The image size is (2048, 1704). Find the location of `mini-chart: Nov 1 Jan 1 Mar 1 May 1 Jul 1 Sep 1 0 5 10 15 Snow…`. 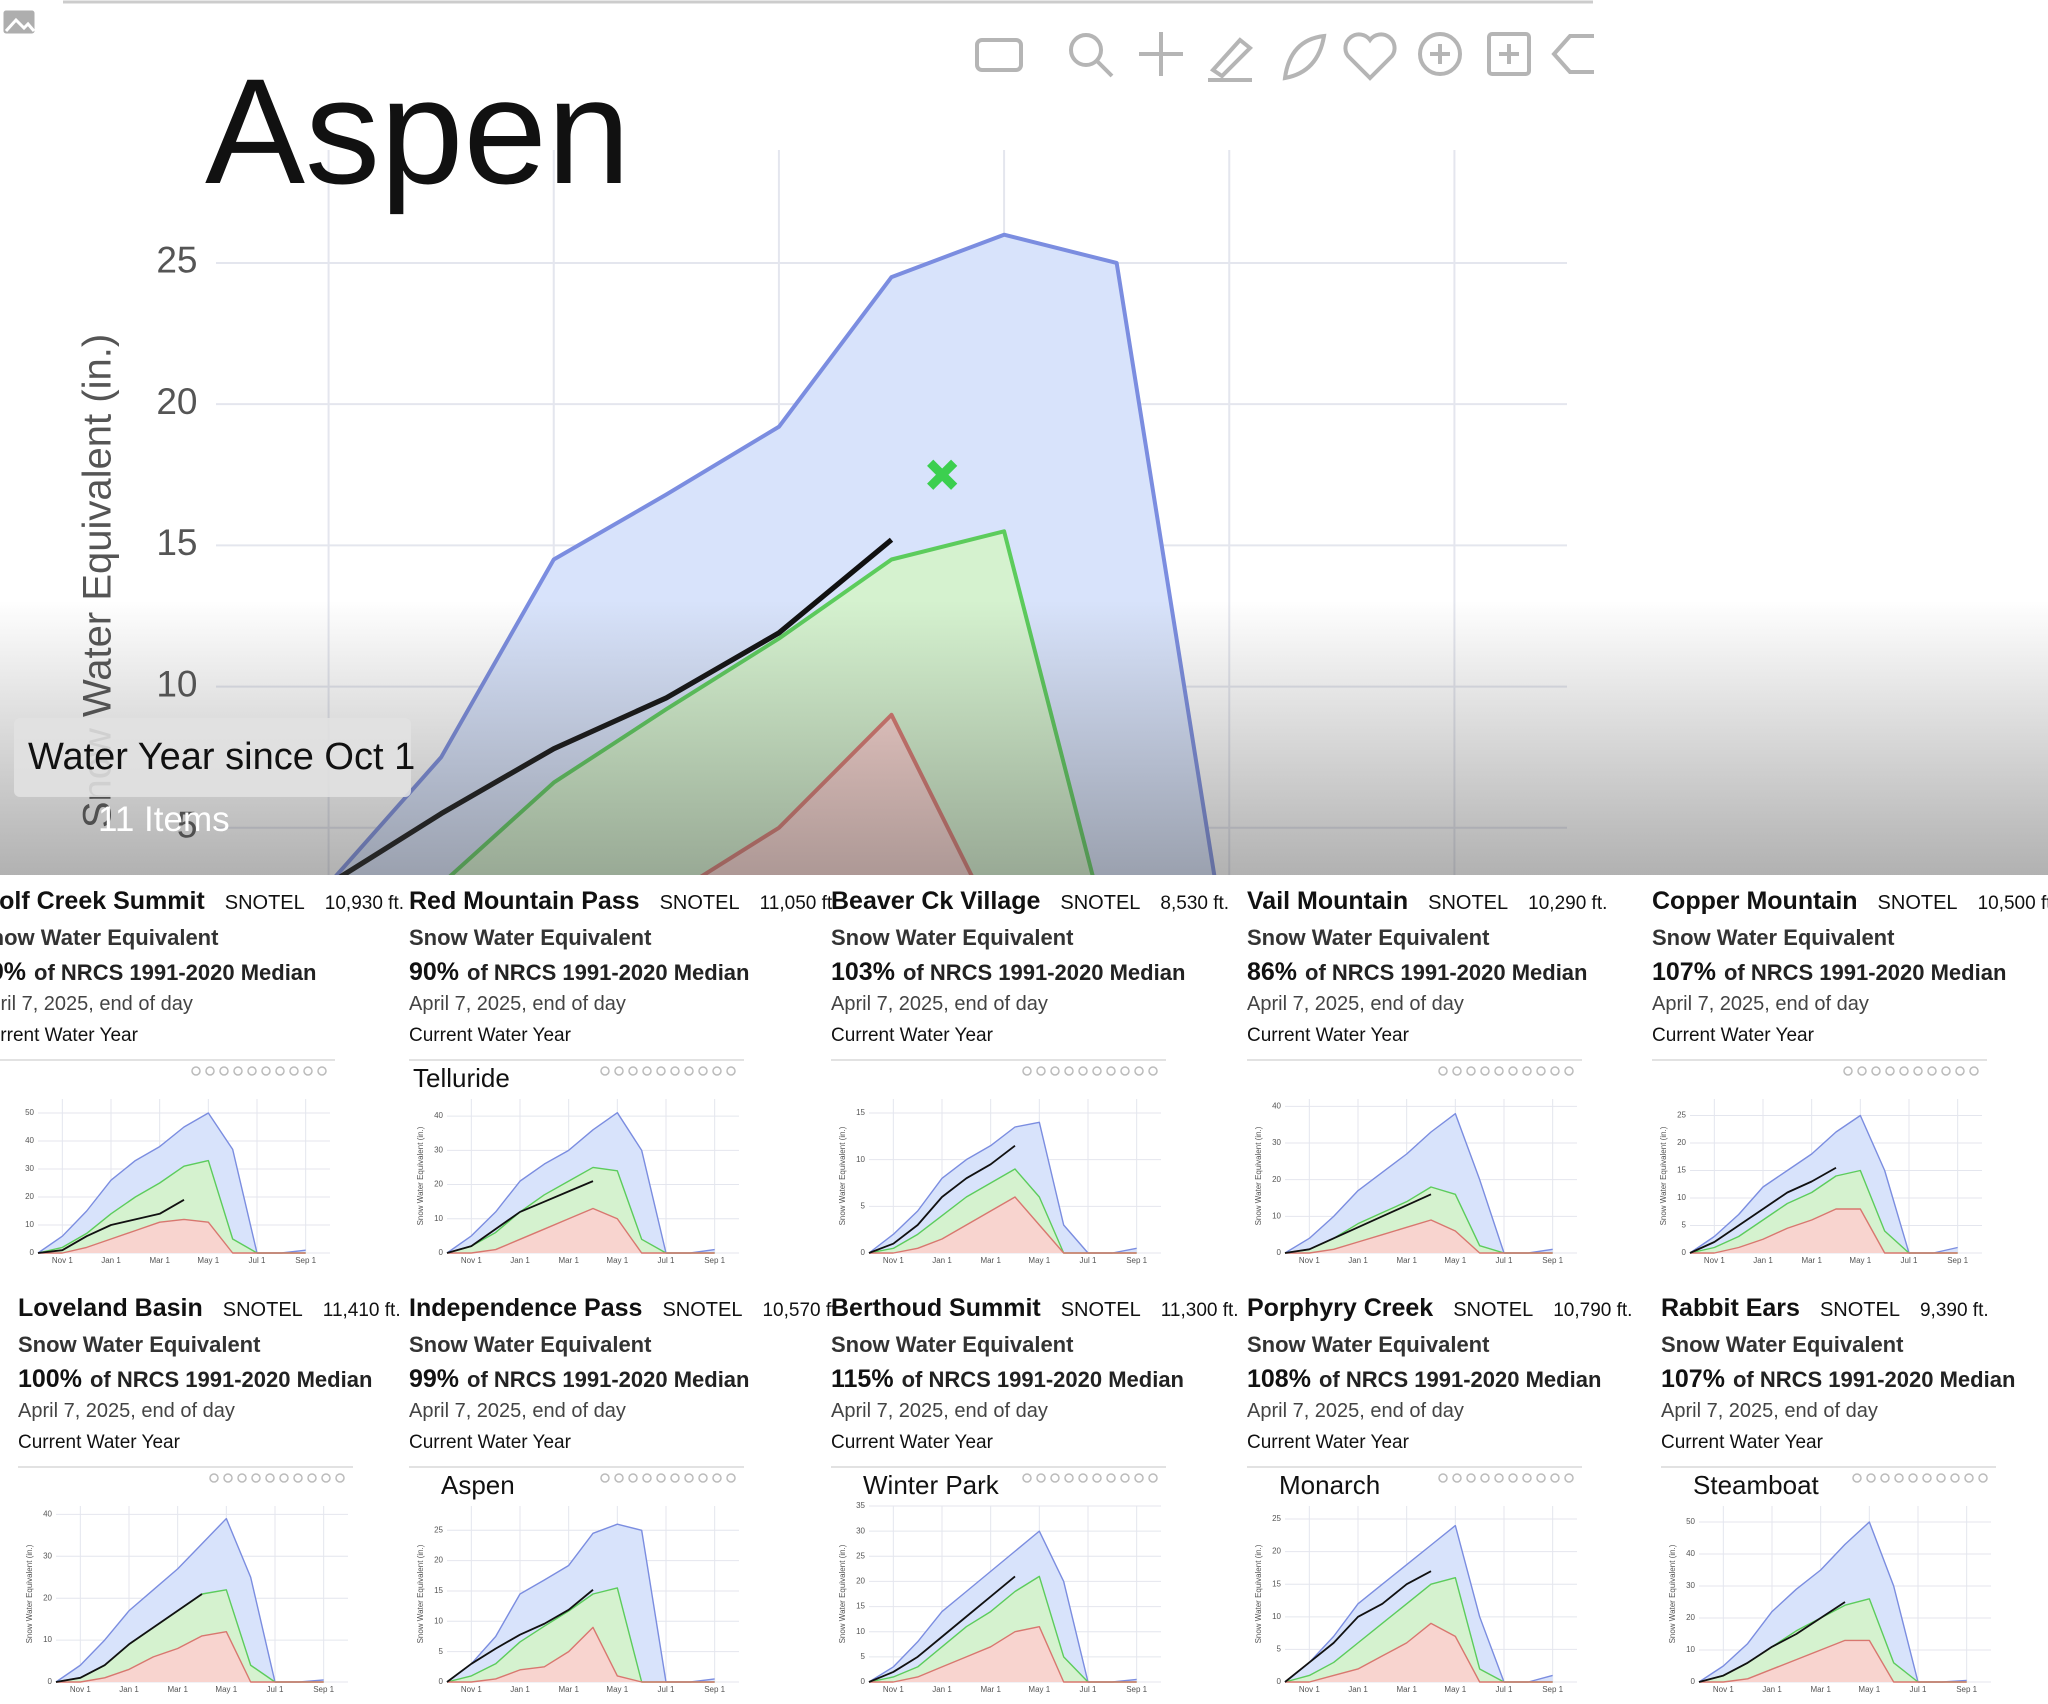

mini-chart: Nov 1 Jan 1 Mar 1 May 1 Jul 1 Sep 1 0 5 10 15 Snow… is located at coordinates (1003, 1166).